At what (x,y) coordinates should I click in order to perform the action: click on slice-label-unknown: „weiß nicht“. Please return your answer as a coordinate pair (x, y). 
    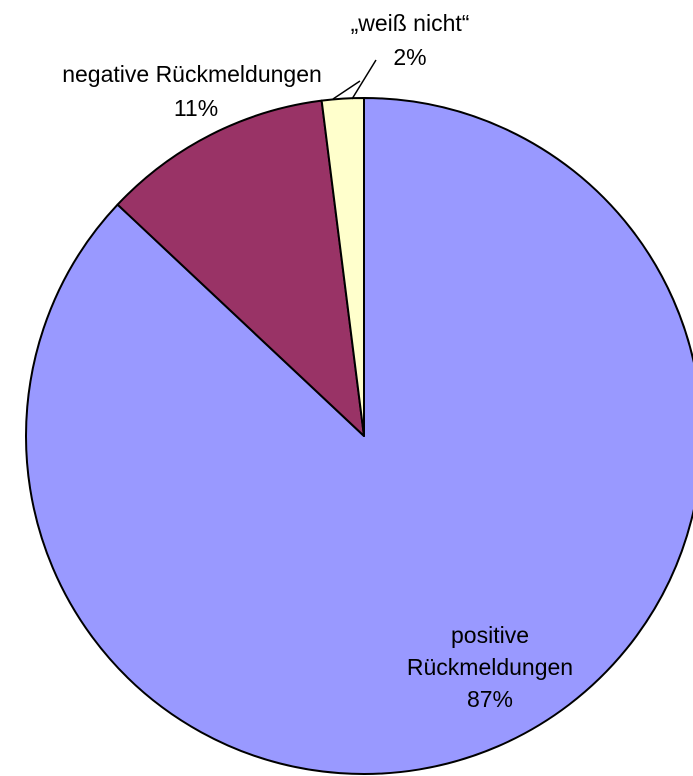
    Looking at the image, I should click on (410, 23).